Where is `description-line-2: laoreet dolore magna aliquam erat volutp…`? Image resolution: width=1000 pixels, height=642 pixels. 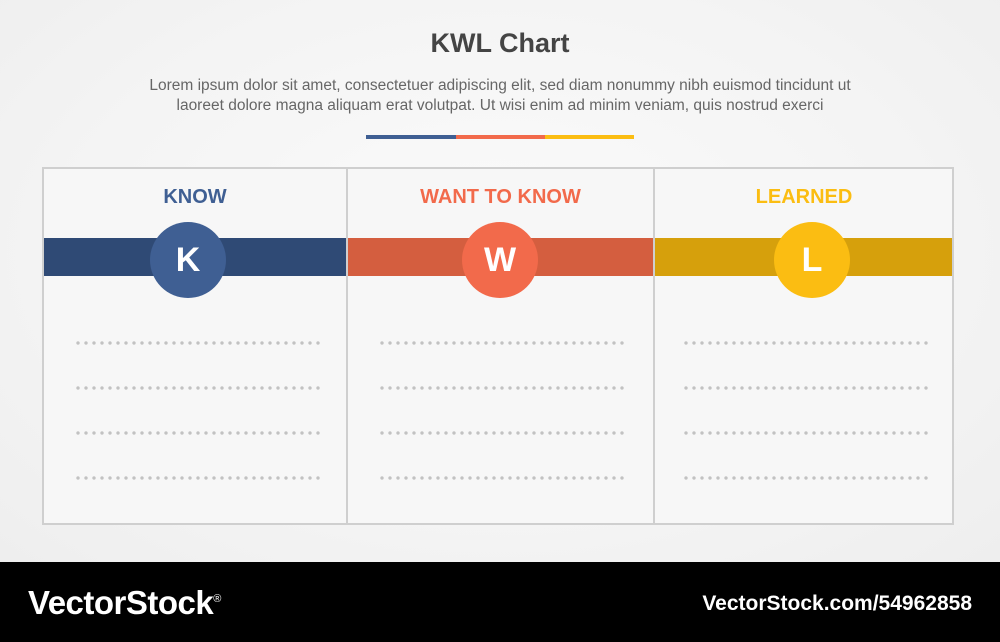 description-line-2: laoreet dolore magna aliquam erat volutp… is located at coordinates (500, 105).